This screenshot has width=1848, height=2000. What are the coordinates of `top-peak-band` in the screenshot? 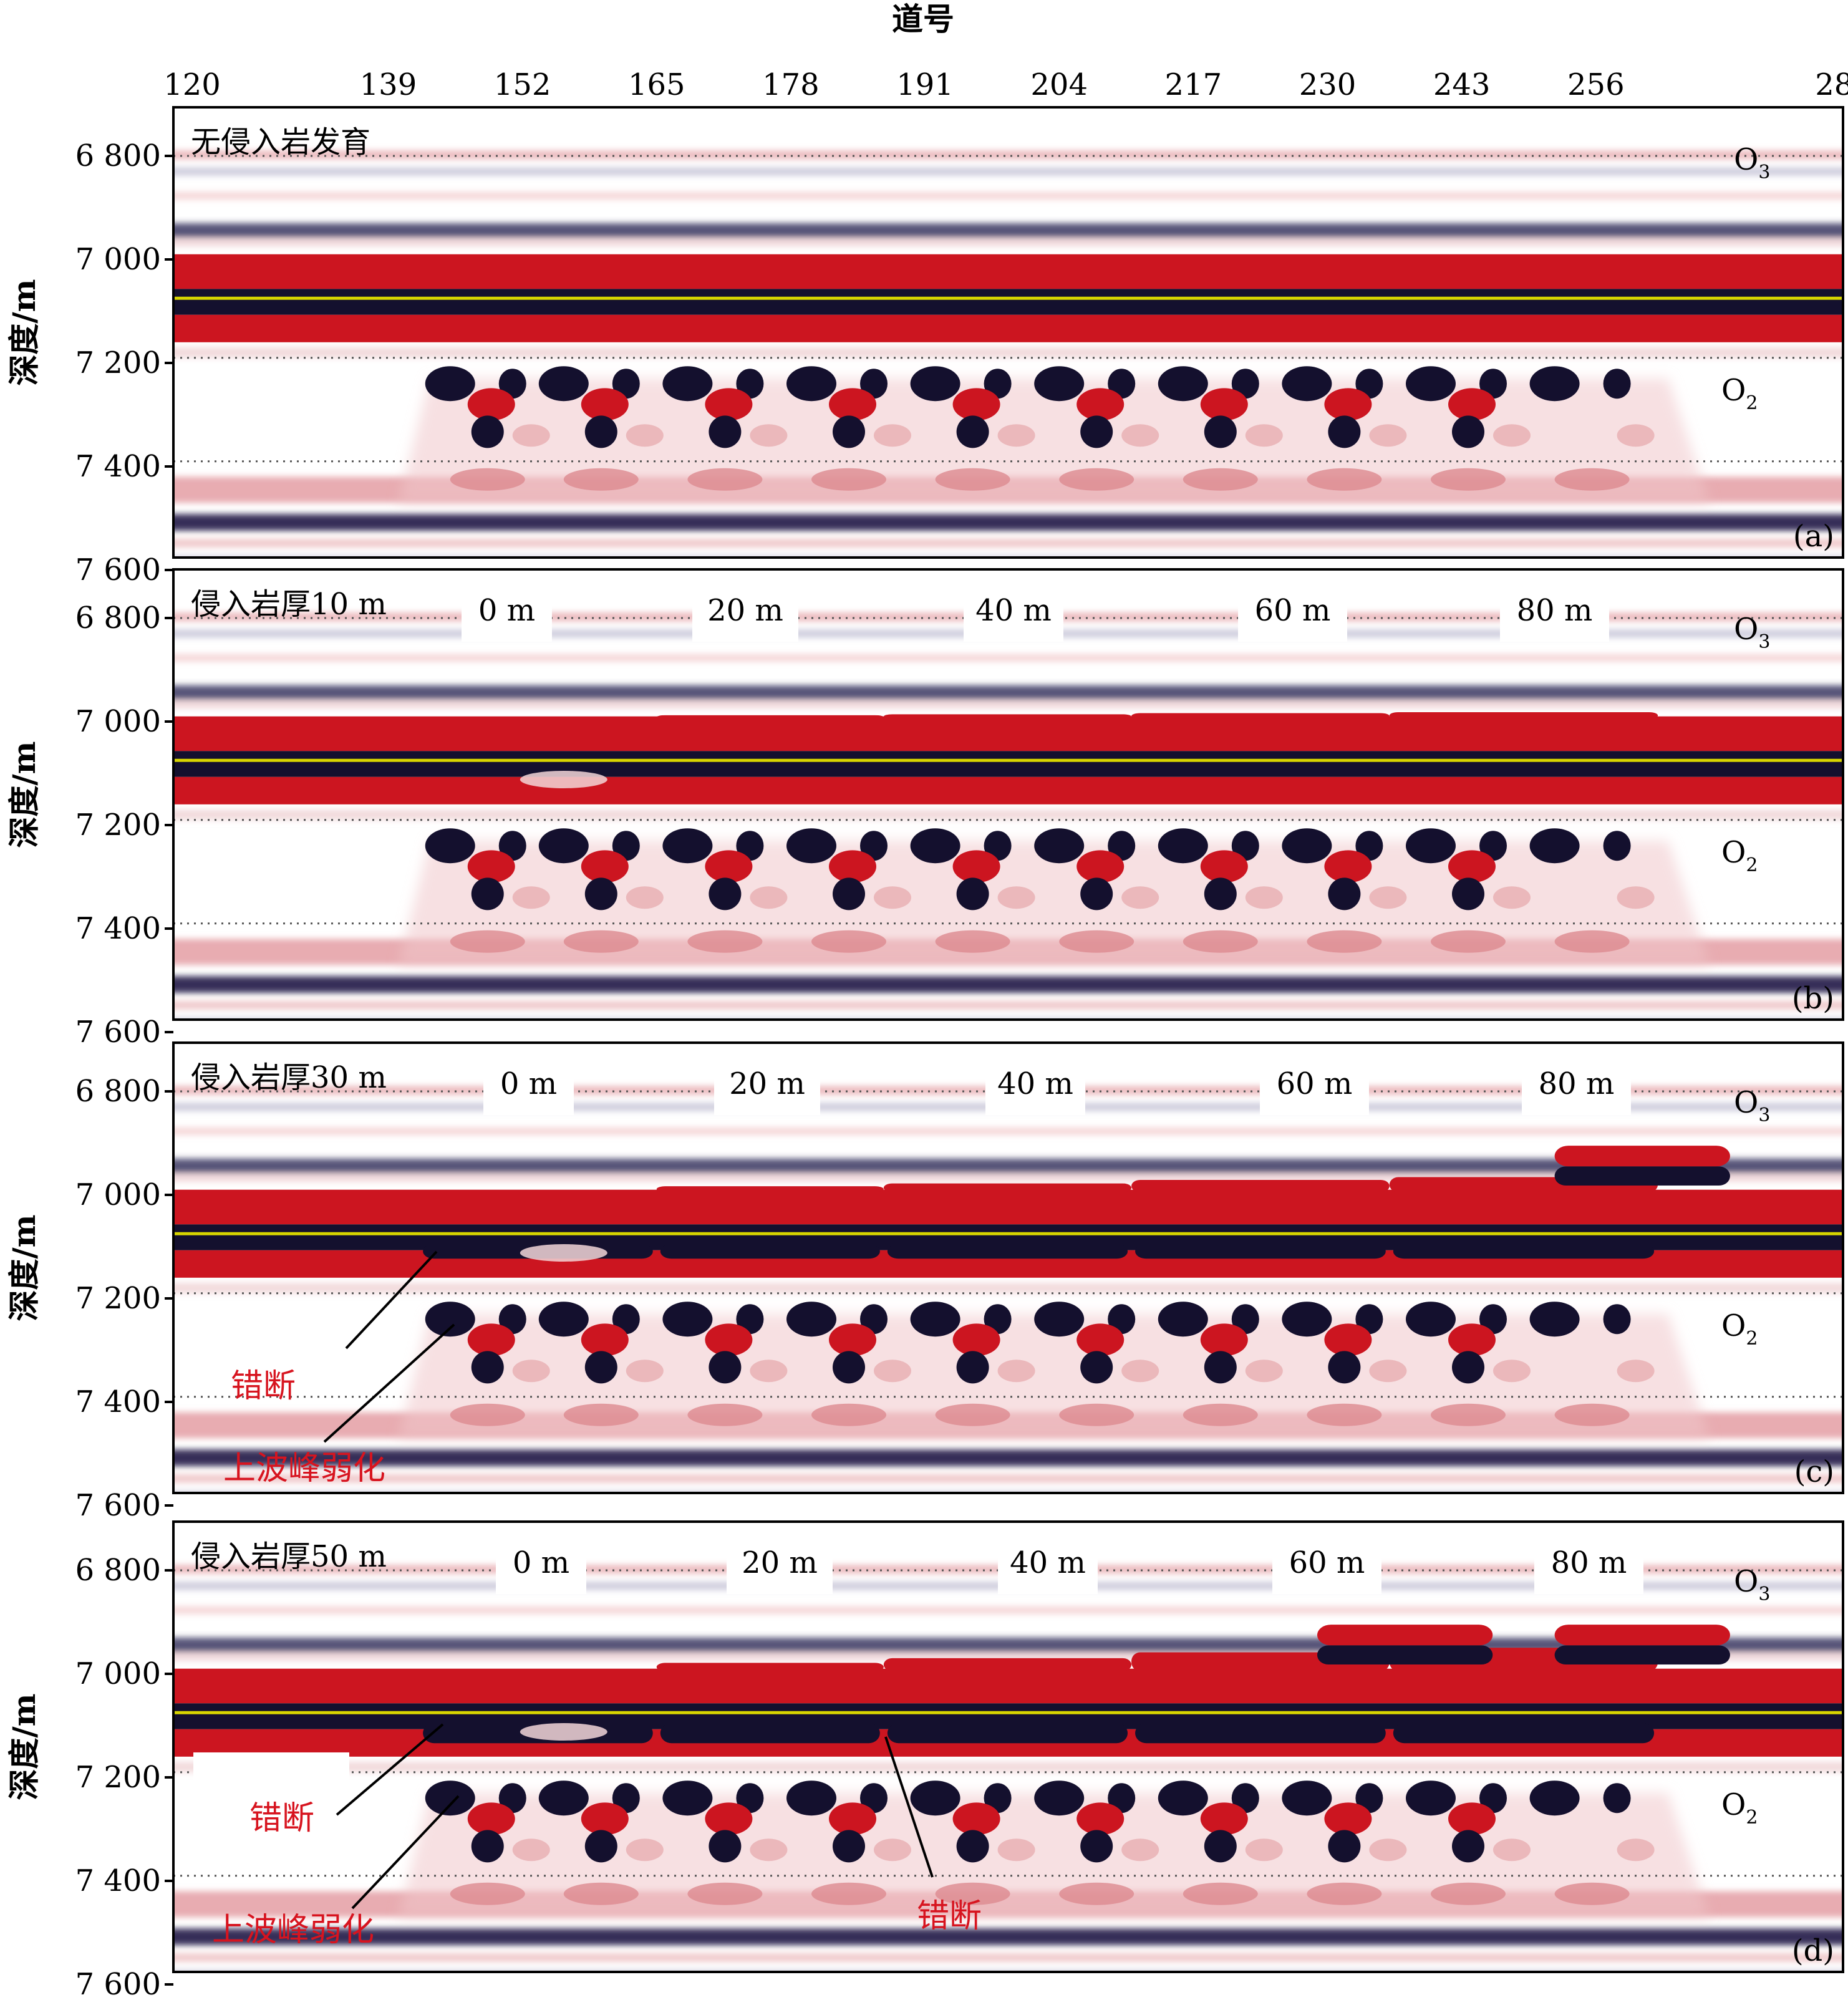 It's located at (1008, 271).